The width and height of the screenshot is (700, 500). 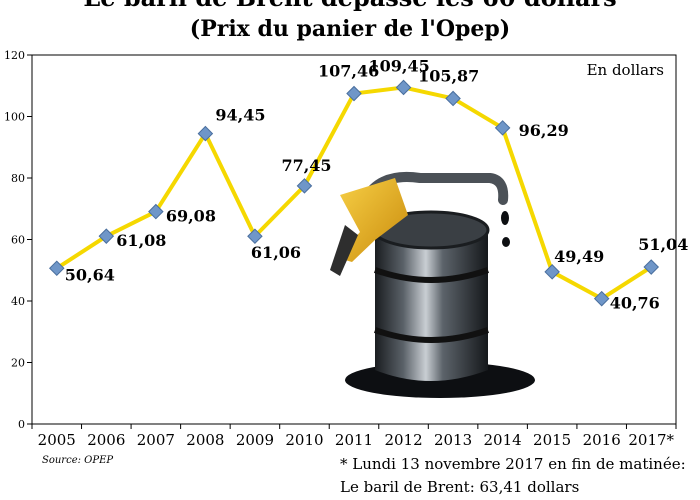 I want to click on chart-subtitle: (Prix du panier de l'Opep), so click(x=350, y=29).